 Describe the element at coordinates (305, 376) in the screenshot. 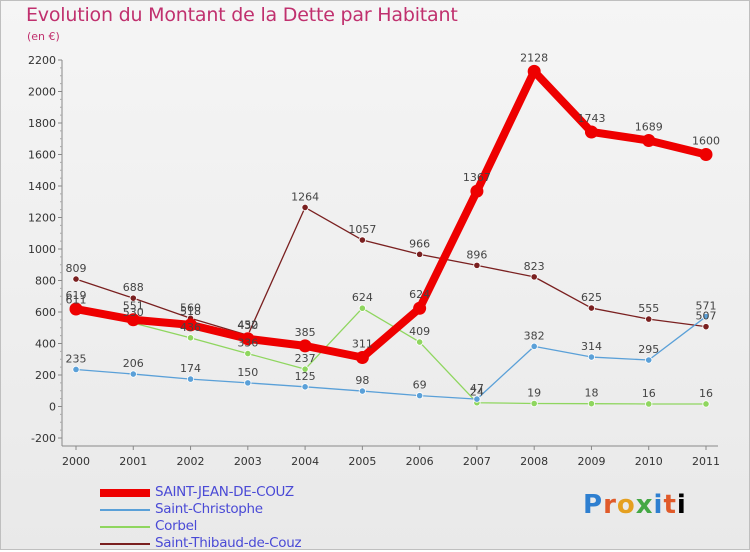

I see `data-label-saint-christophe: 125` at that location.